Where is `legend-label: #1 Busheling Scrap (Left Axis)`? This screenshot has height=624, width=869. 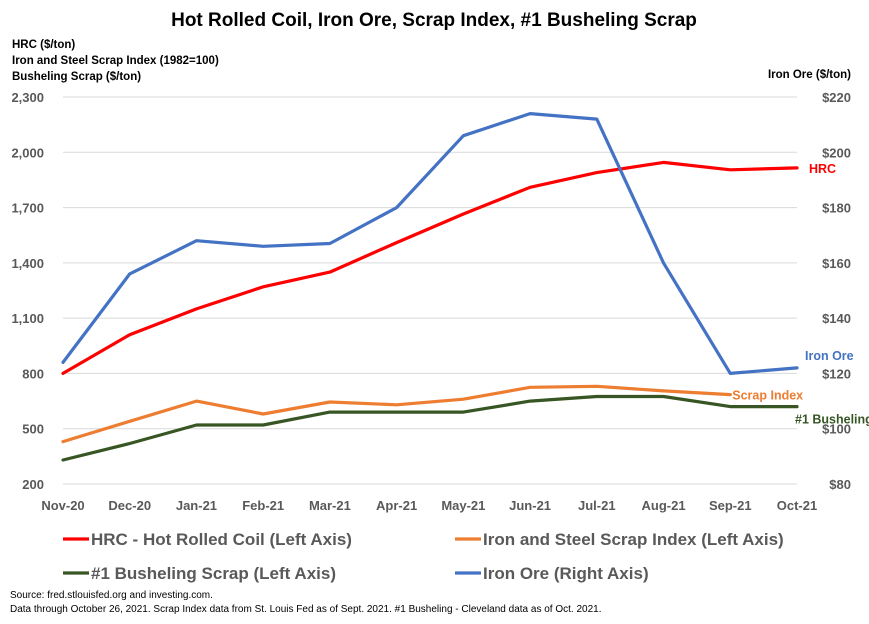
legend-label: #1 Busheling Scrap (Left Axis) is located at coordinates (213, 573).